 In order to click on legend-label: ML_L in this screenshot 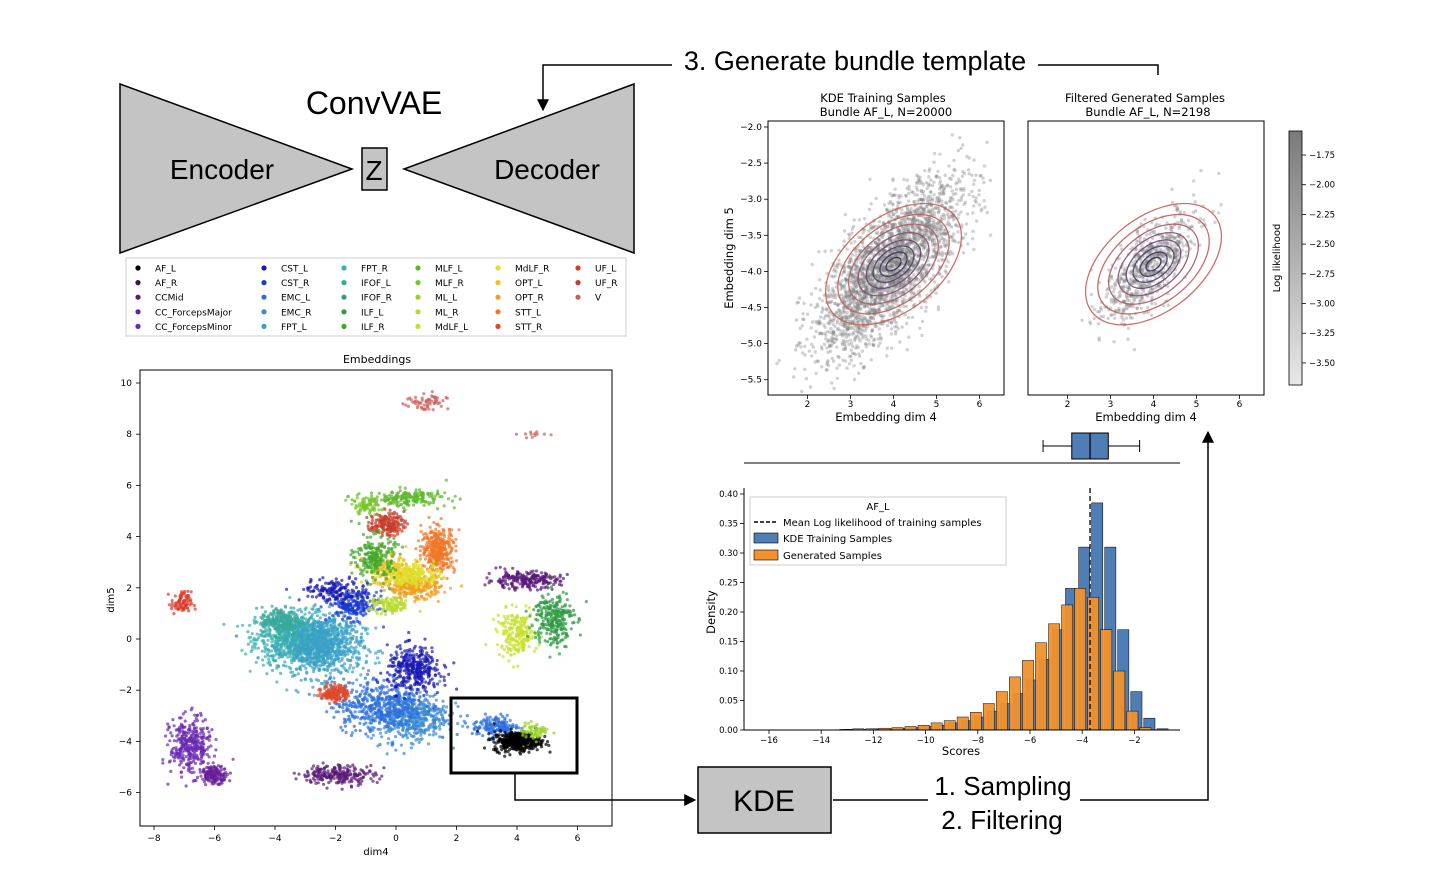, I will do `click(446, 299)`.